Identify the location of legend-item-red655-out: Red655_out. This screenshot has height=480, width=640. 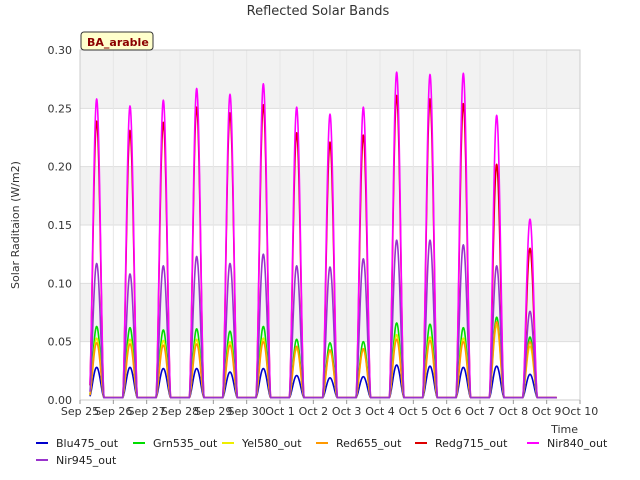
(359, 443).